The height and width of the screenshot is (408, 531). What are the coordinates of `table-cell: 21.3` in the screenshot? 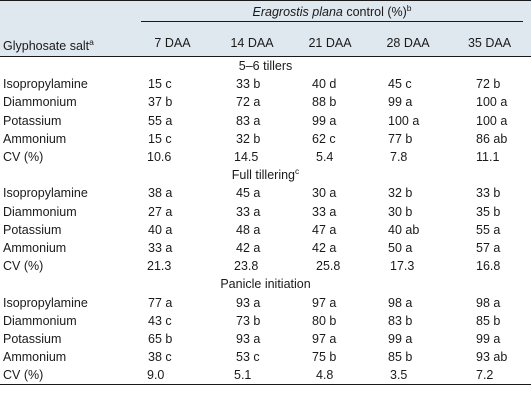 It's located at (159, 266).